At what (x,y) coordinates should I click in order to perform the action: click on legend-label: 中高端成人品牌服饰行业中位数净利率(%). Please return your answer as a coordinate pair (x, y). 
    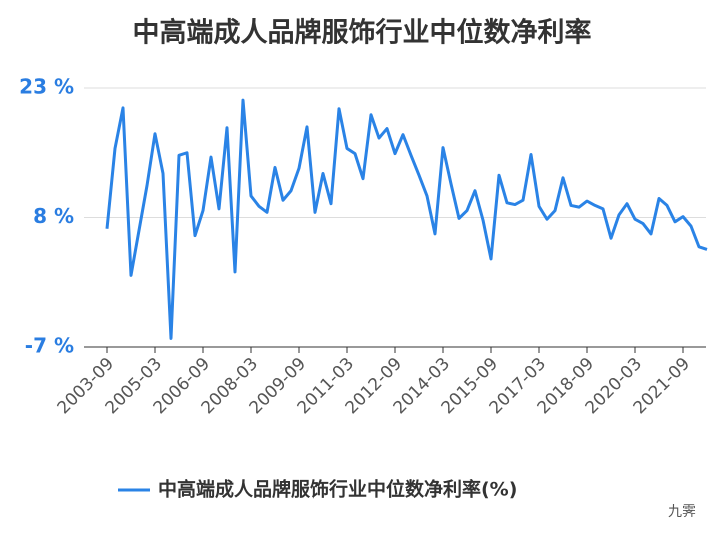
    Looking at the image, I should click on (337, 489).